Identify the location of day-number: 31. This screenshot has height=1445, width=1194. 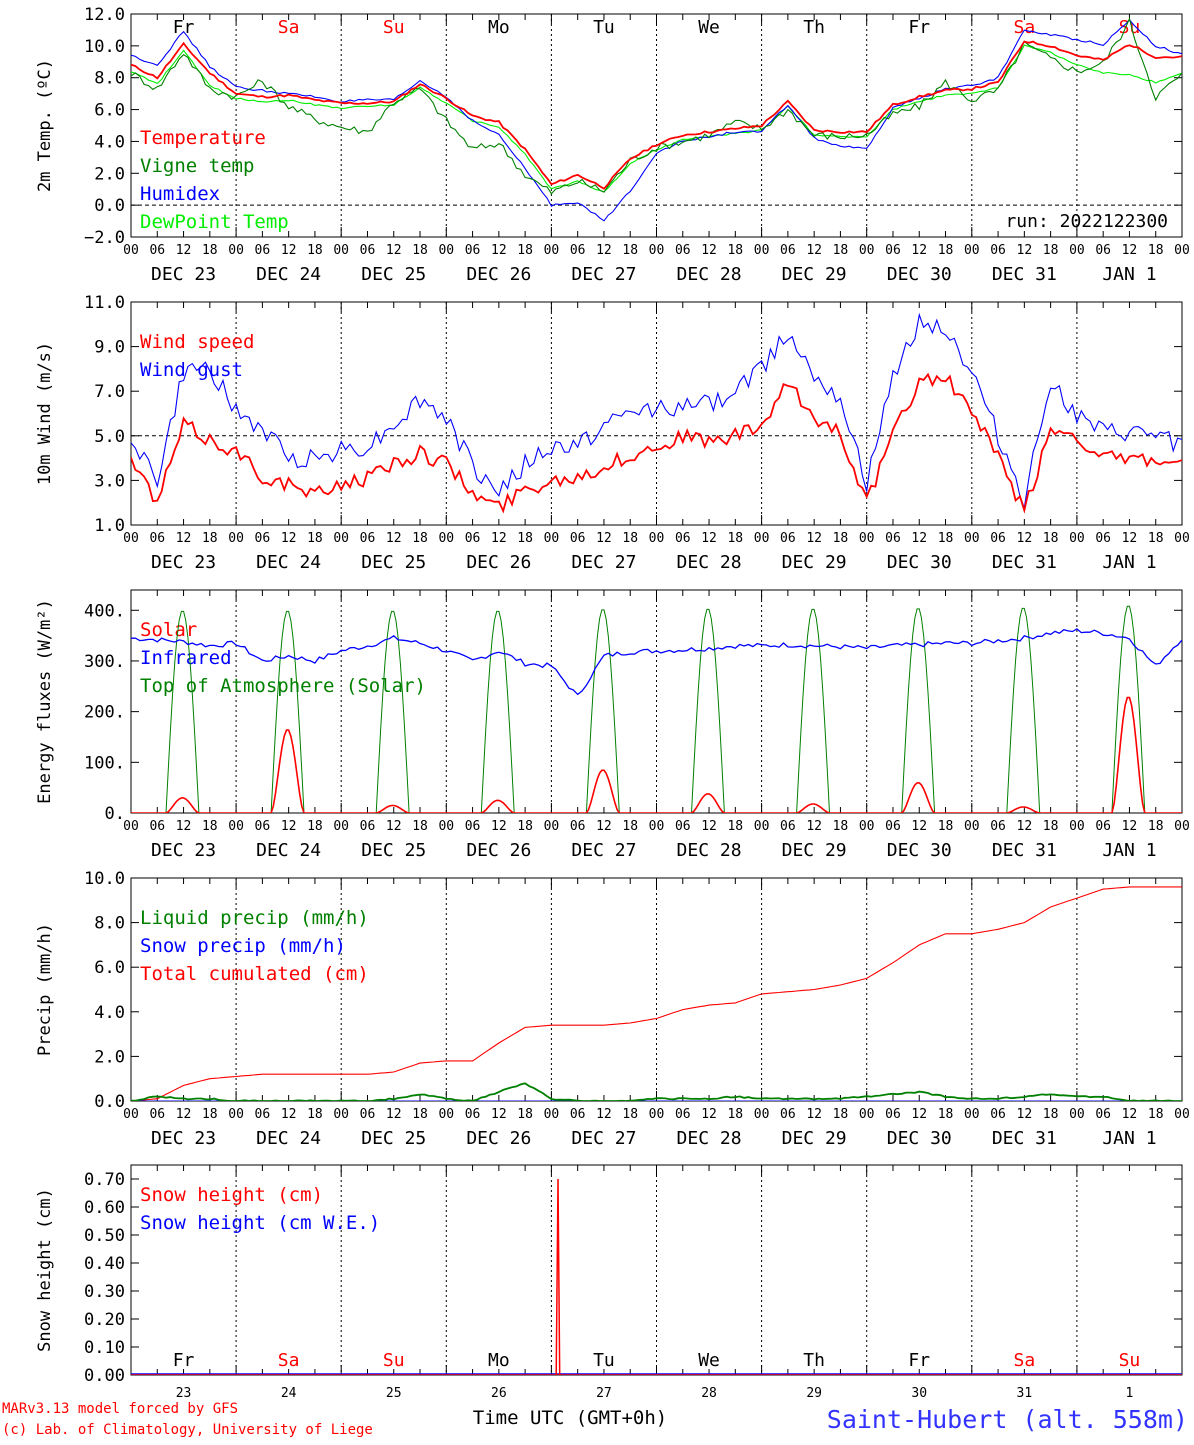
(1025, 1393).